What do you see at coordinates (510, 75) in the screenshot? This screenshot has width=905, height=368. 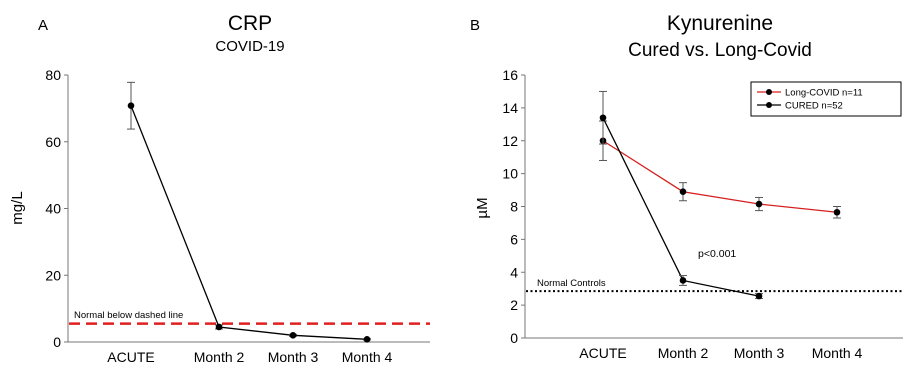 I see `y-tick-label: 16` at bounding box center [510, 75].